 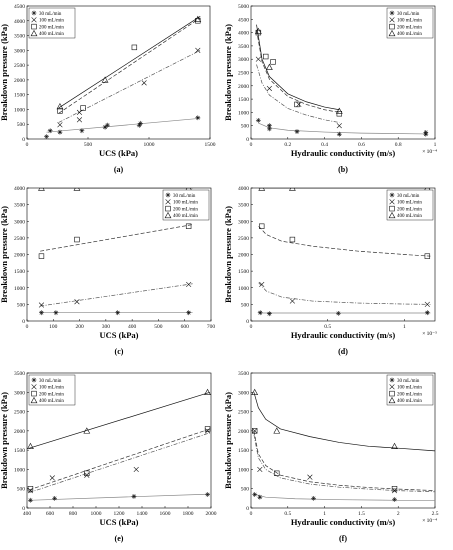 I want to click on panel-label: (e), so click(x=119, y=538).